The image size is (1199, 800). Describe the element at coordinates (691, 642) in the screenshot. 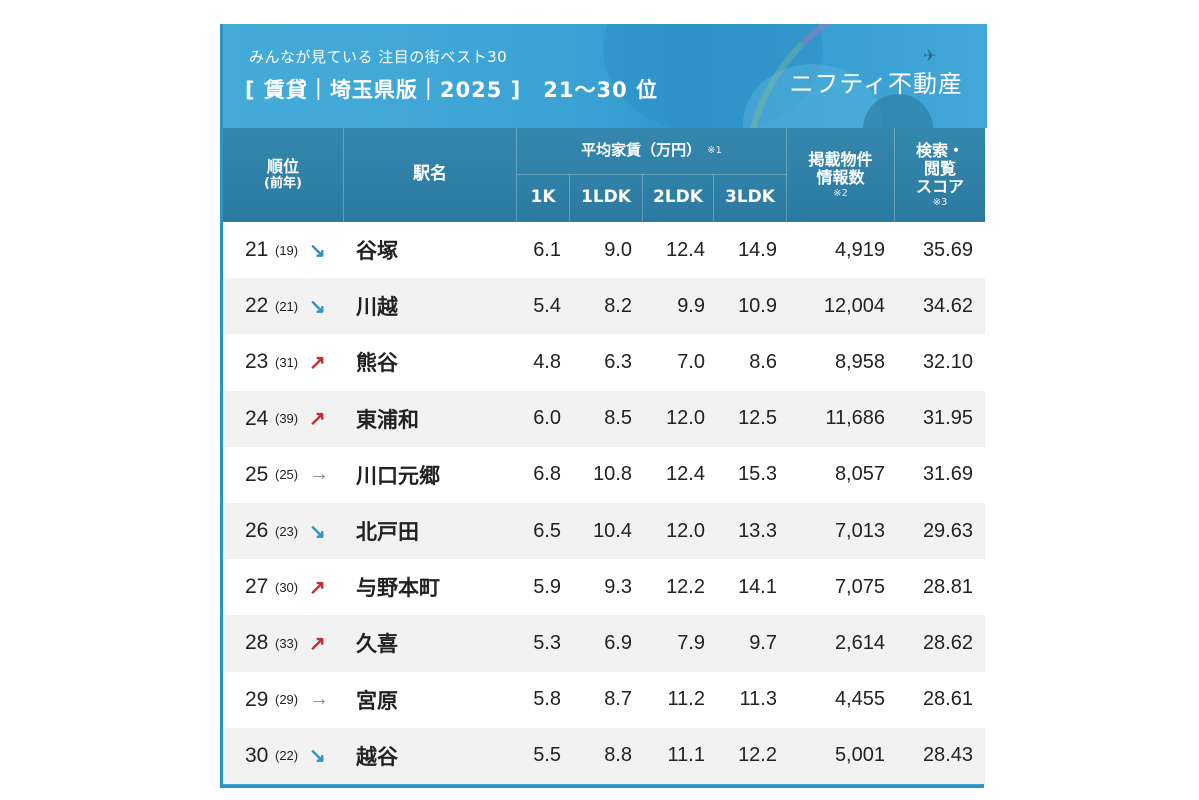

I see `rent-2ldk-value: 7.9` at that location.